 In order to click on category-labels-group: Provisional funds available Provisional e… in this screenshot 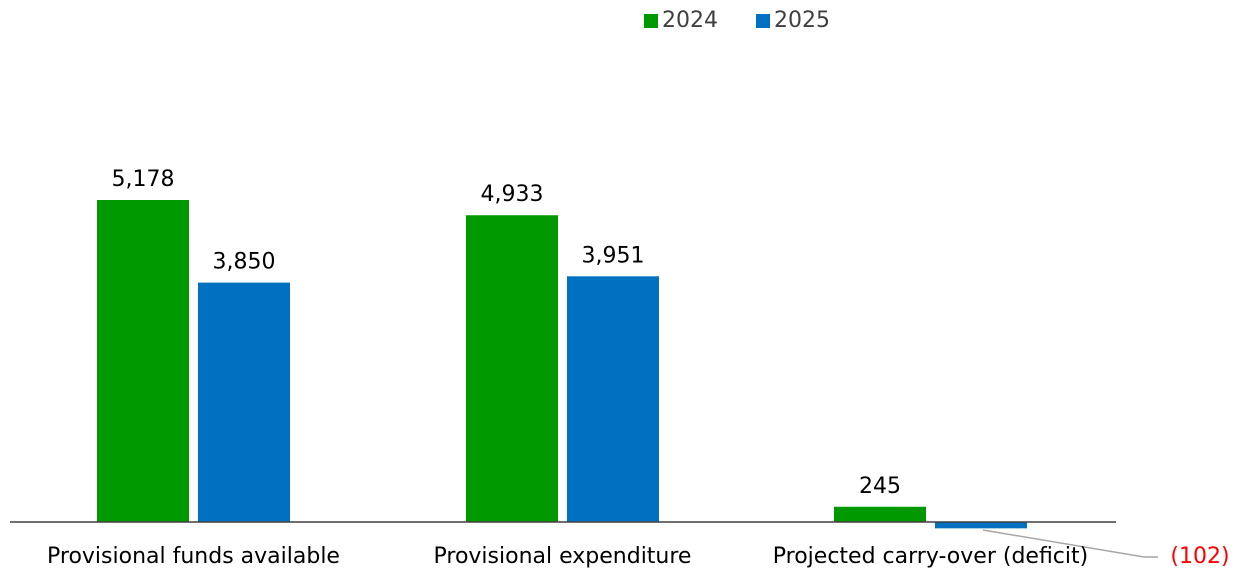, I will do `click(567, 556)`.